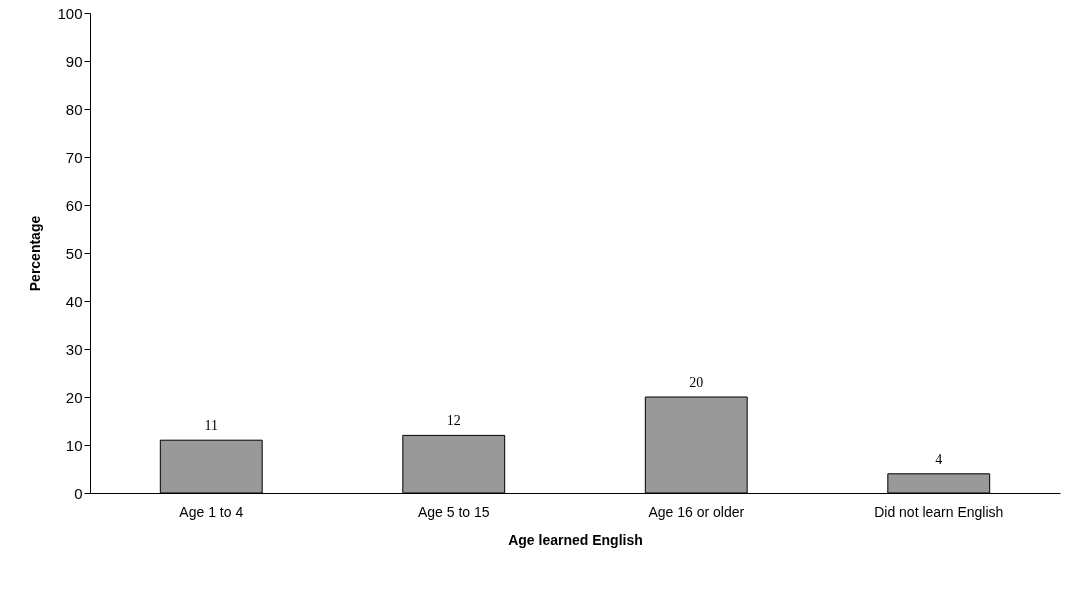 Image resolution: width=1076 pixels, height=598 pixels. What do you see at coordinates (74, 349) in the screenshot?
I see `y-tick-label: 30` at bounding box center [74, 349].